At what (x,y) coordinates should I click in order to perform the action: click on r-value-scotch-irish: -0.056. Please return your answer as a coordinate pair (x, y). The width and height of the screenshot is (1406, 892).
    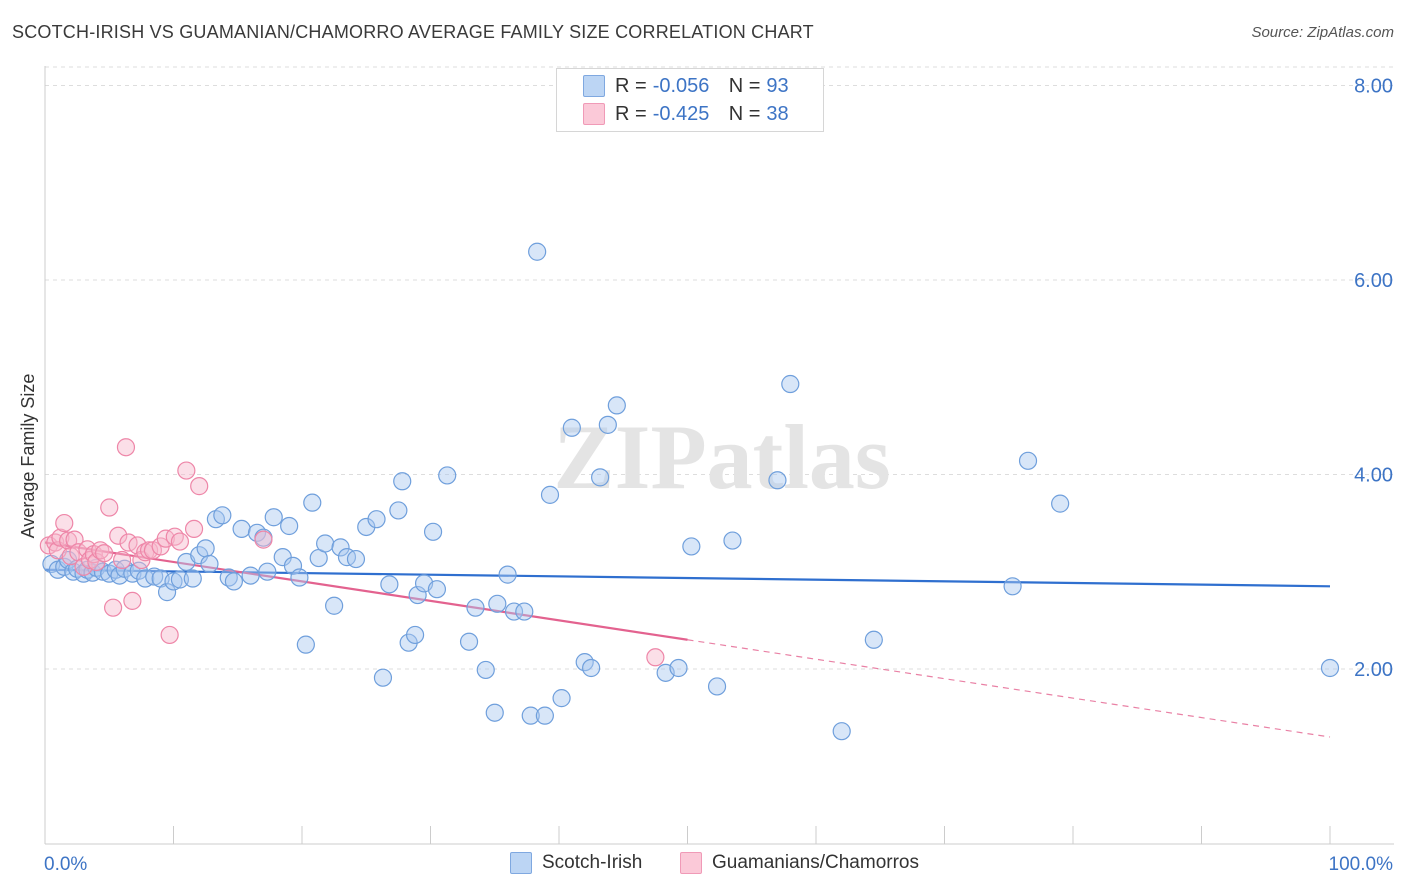
    Looking at the image, I should click on (681, 85).